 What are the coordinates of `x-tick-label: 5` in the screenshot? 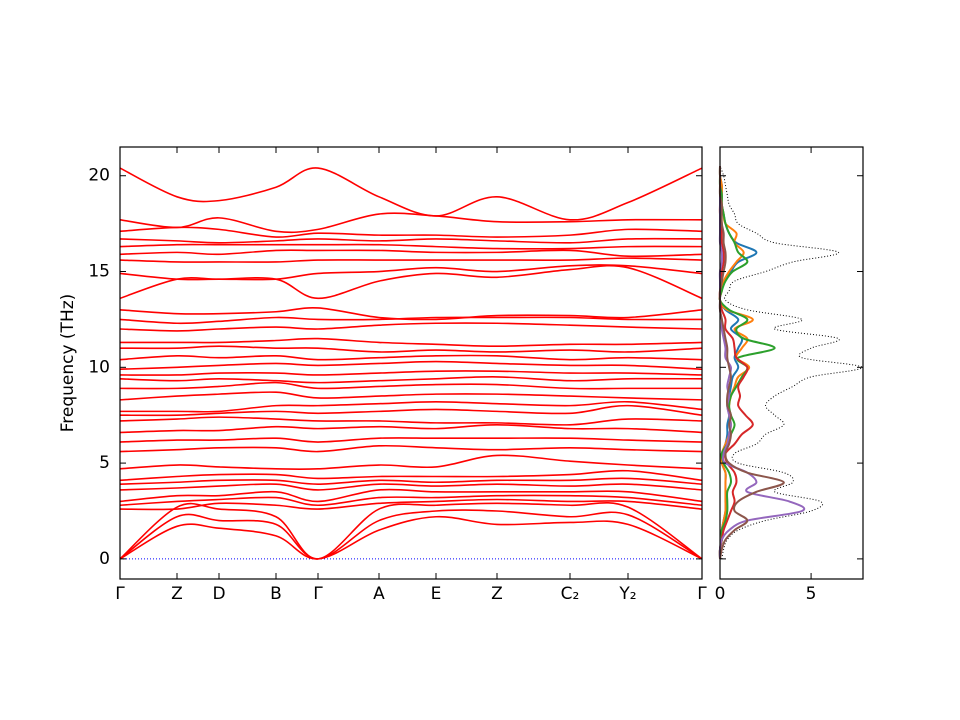 It's located at (811, 594).